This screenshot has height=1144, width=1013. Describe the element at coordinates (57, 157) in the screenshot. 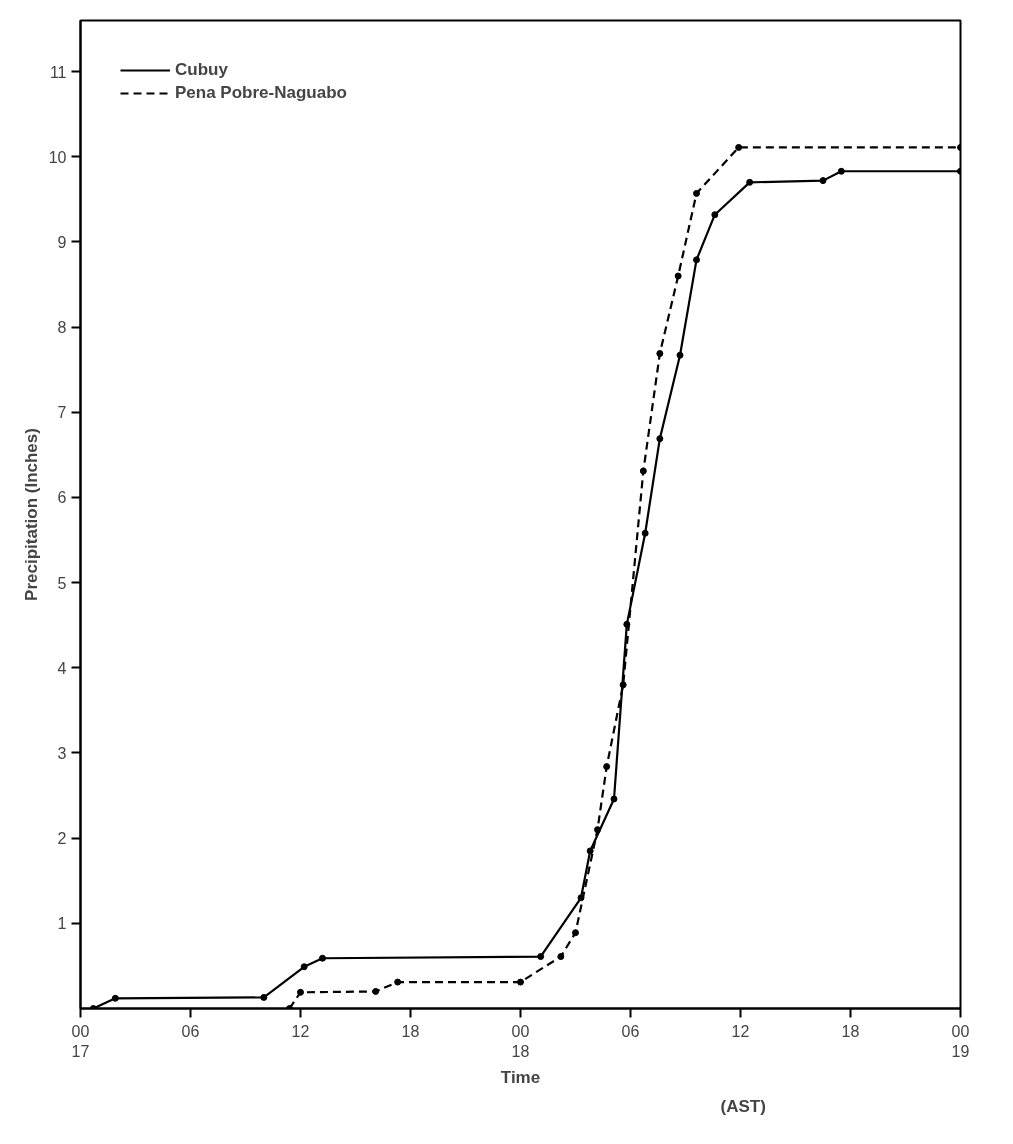

I see `y-tick-label: 10` at that location.